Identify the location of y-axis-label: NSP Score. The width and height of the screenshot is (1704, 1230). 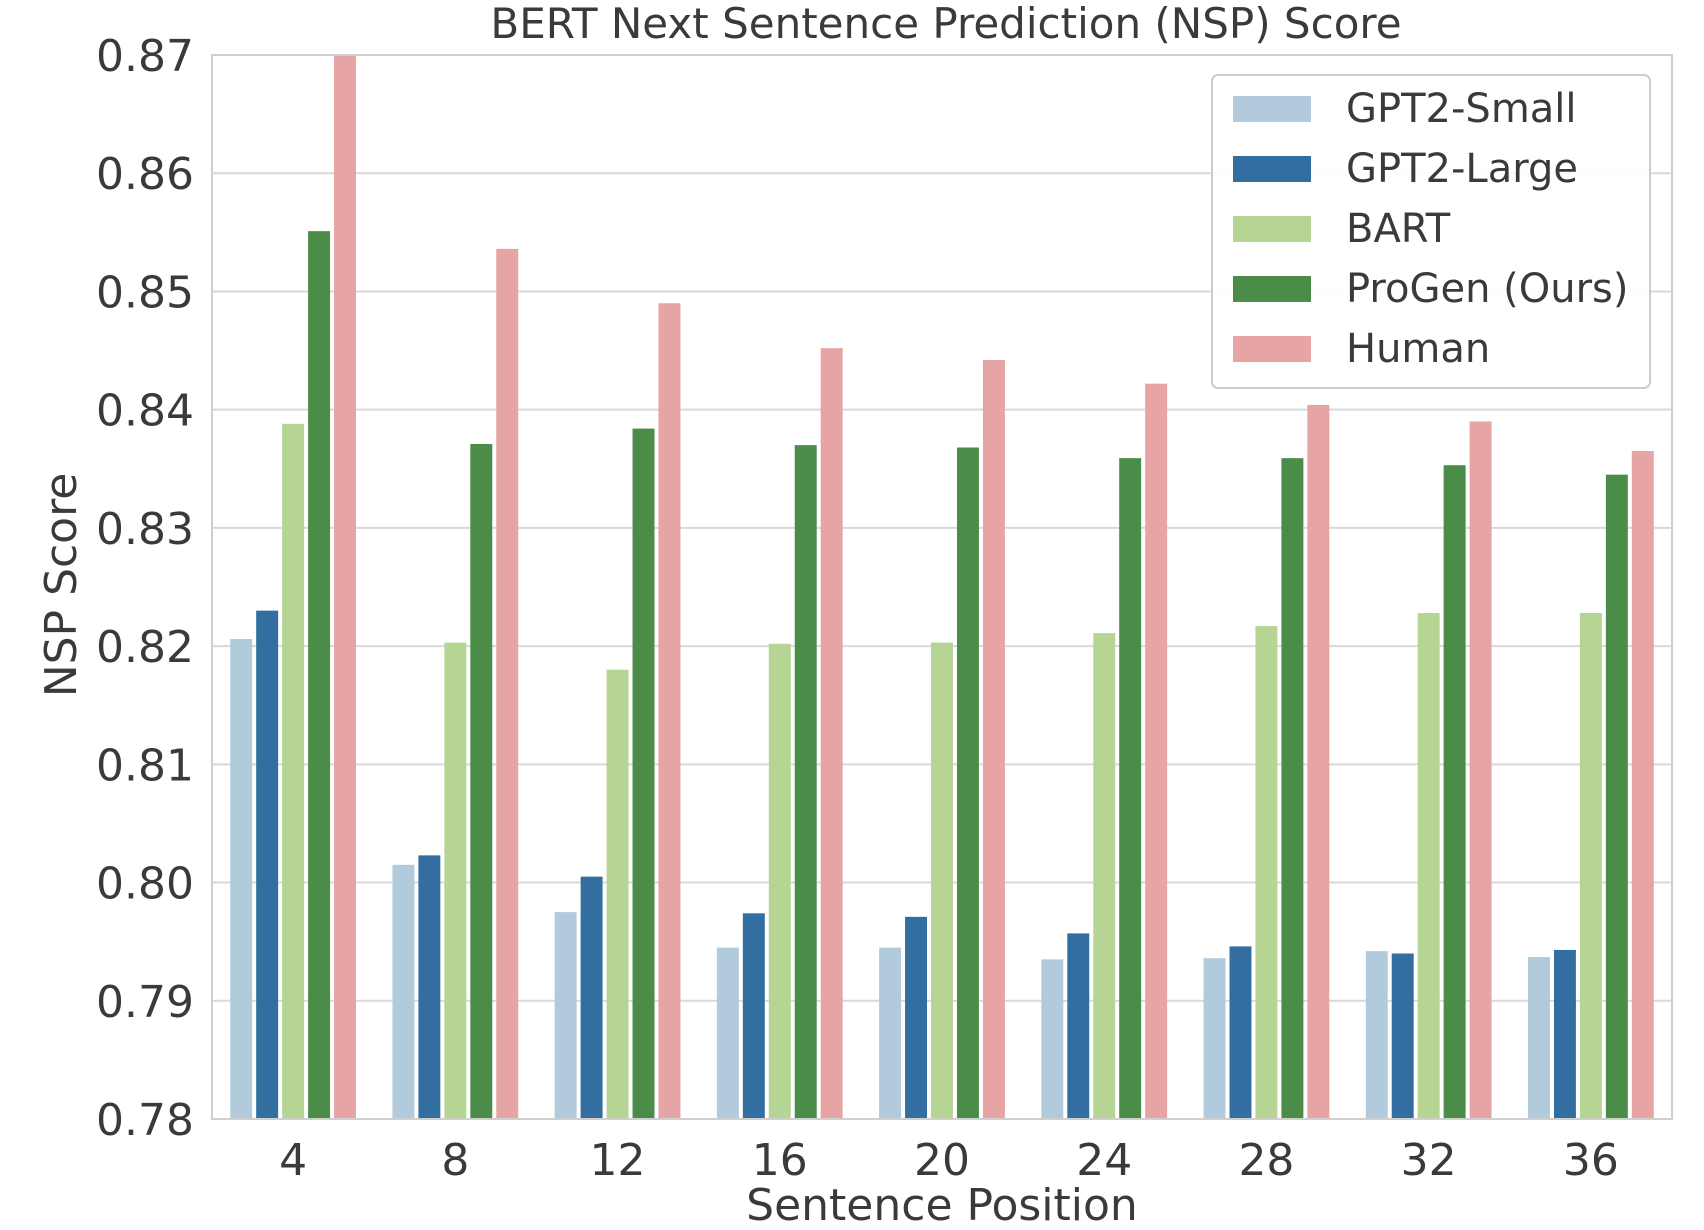
(61, 585).